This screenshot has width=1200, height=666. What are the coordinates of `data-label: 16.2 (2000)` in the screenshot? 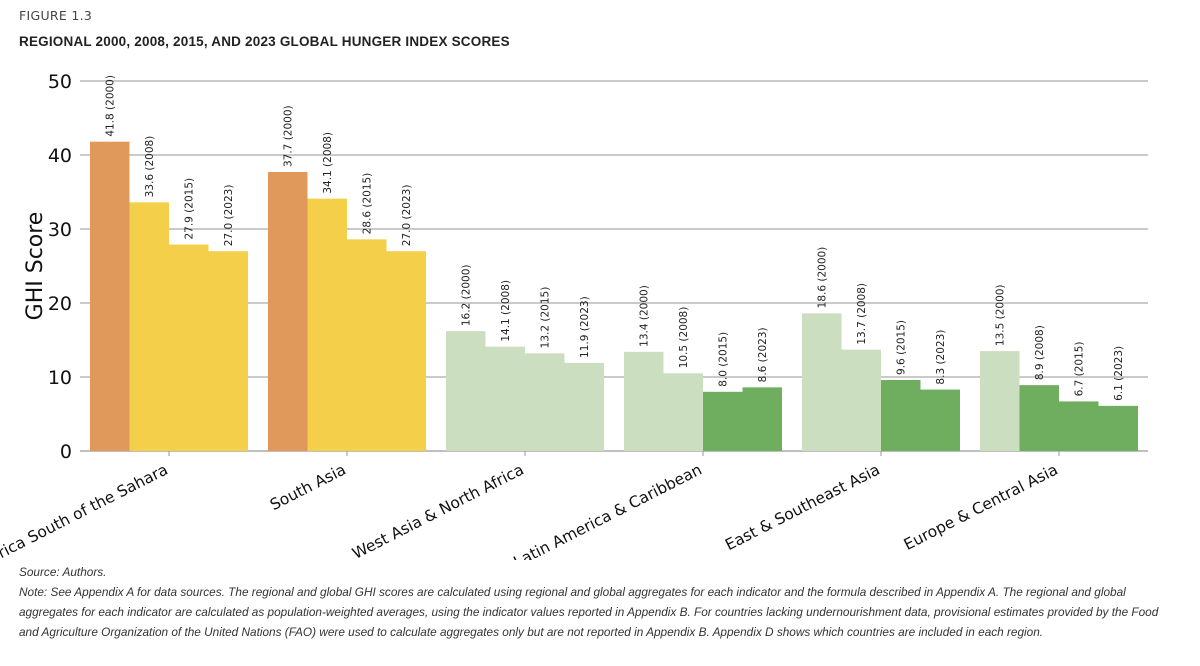 It's located at (467, 295).